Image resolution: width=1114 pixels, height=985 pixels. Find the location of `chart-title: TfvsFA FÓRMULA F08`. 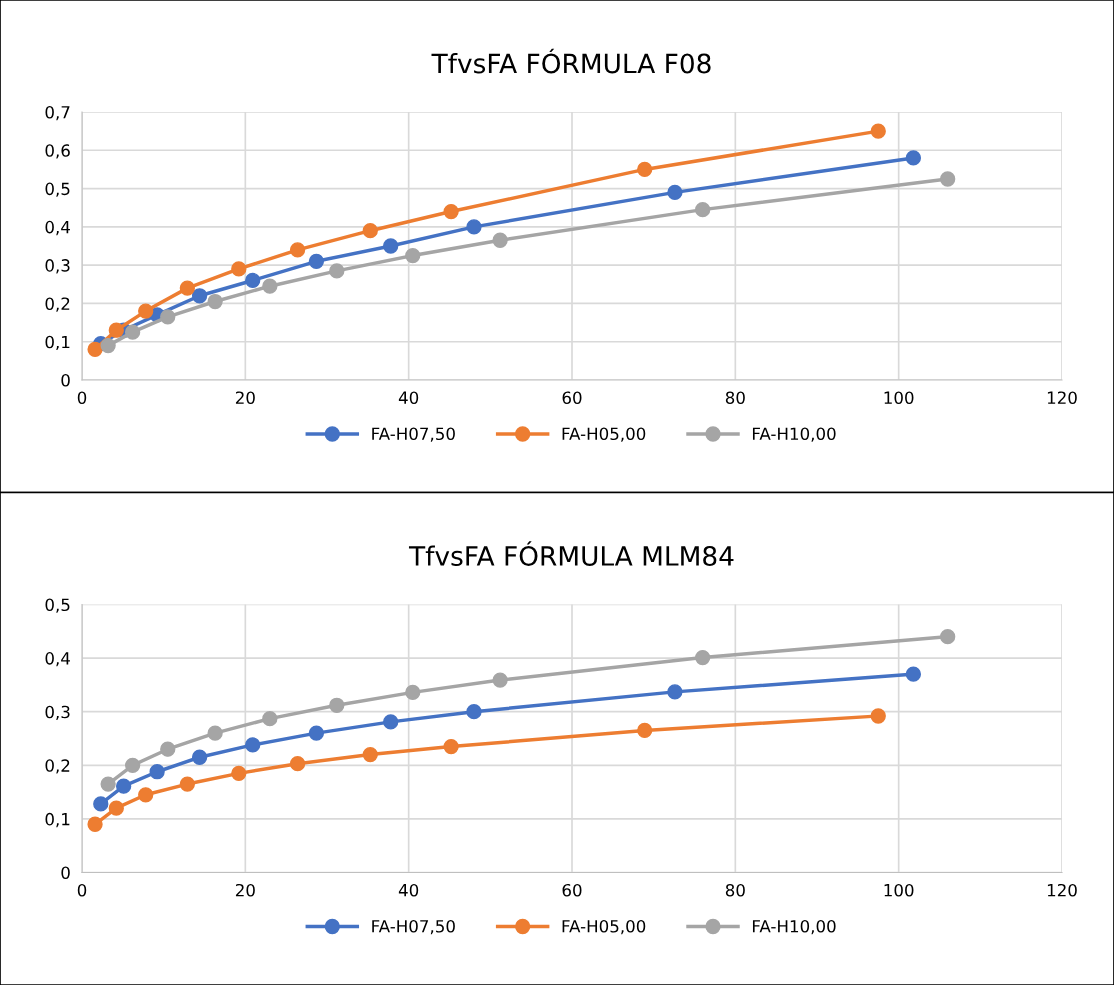

chart-title: TfvsFA FÓRMULA F08 is located at coordinates (571, 61).